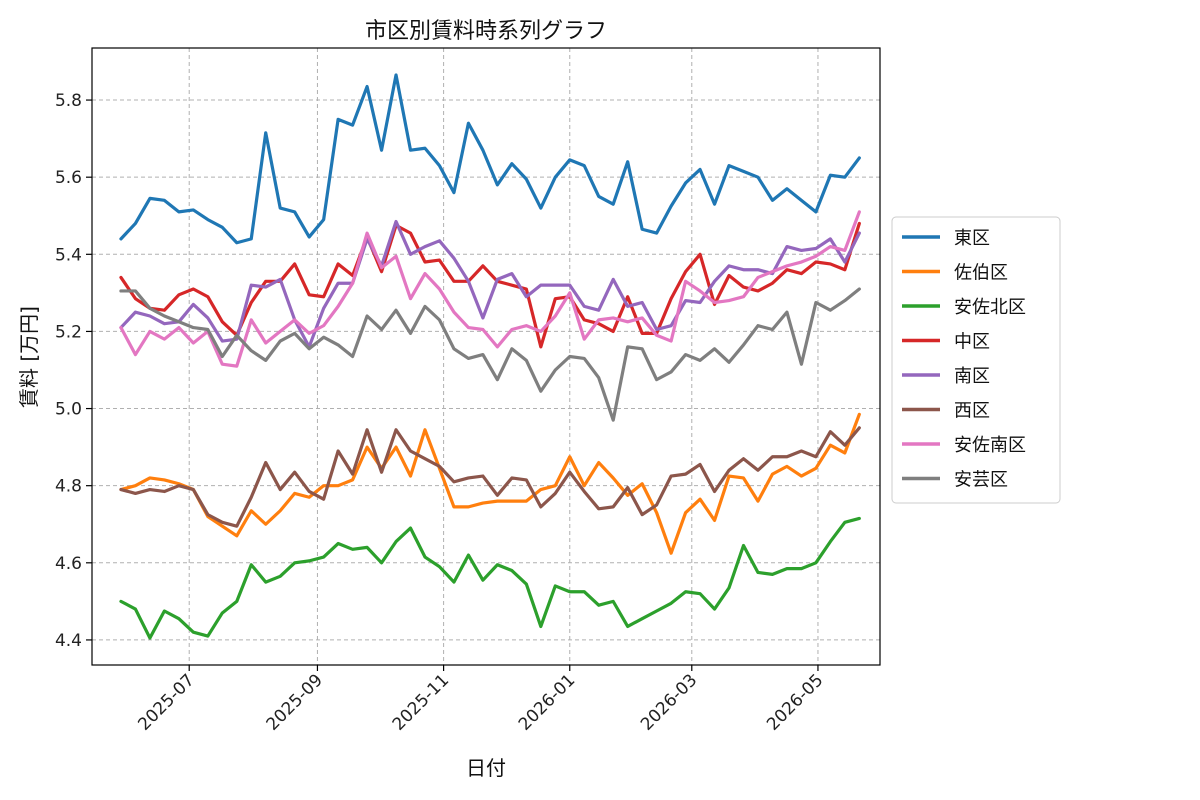 The image size is (1200, 800). Describe the element at coordinates (490, 578) in the screenshot. I see `series-line-安佐北区` at that location.